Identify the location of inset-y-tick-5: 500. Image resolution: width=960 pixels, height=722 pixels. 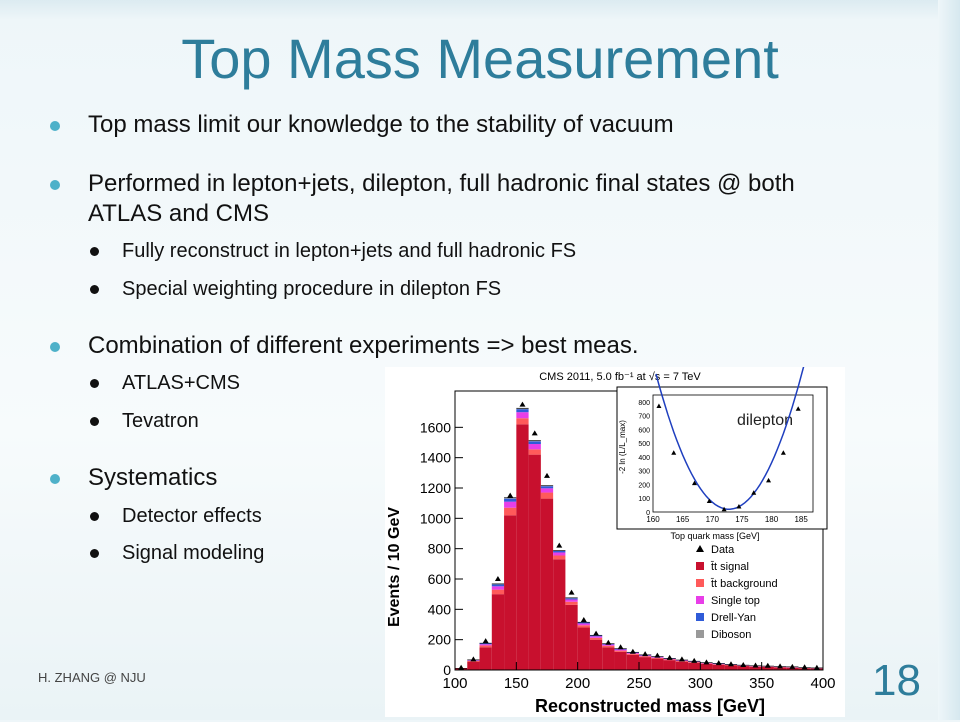
(644, 444).